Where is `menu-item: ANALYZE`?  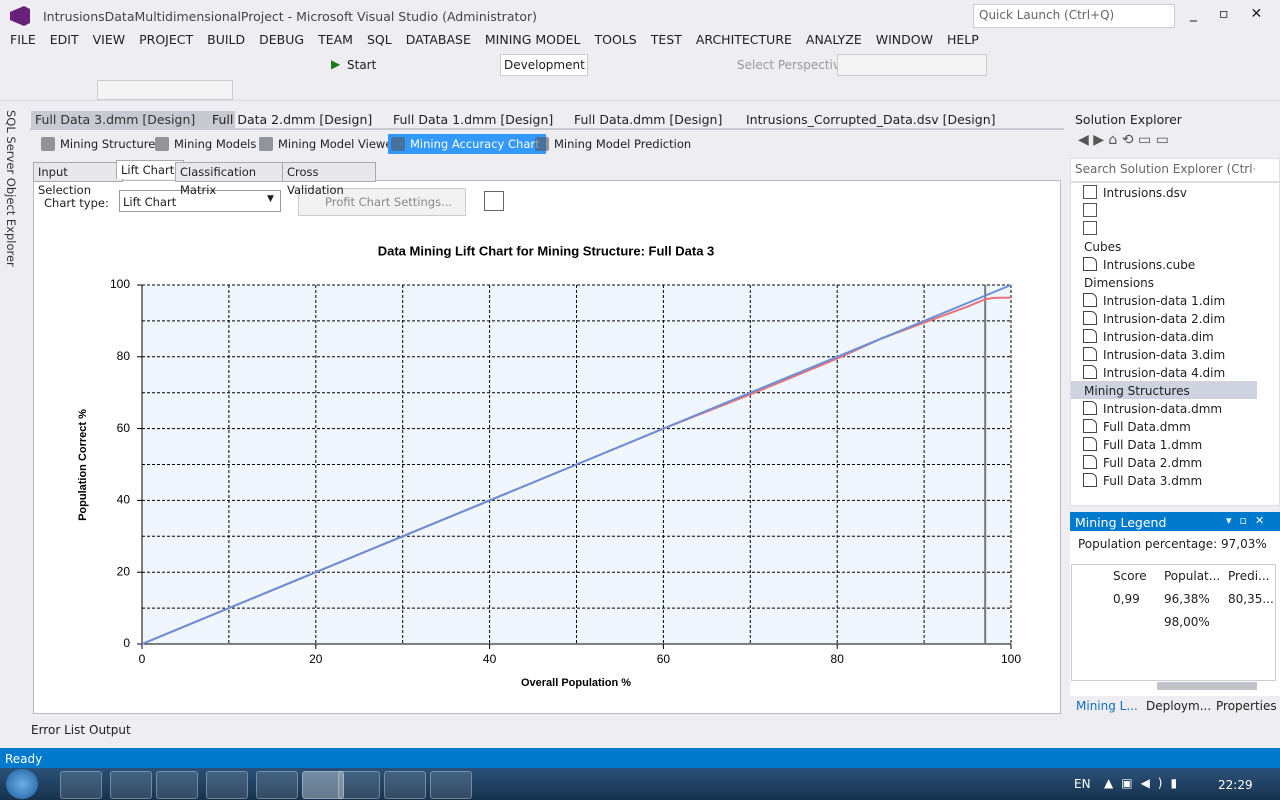 menu-item: ANALYZE is located at coordinates (833, 39).